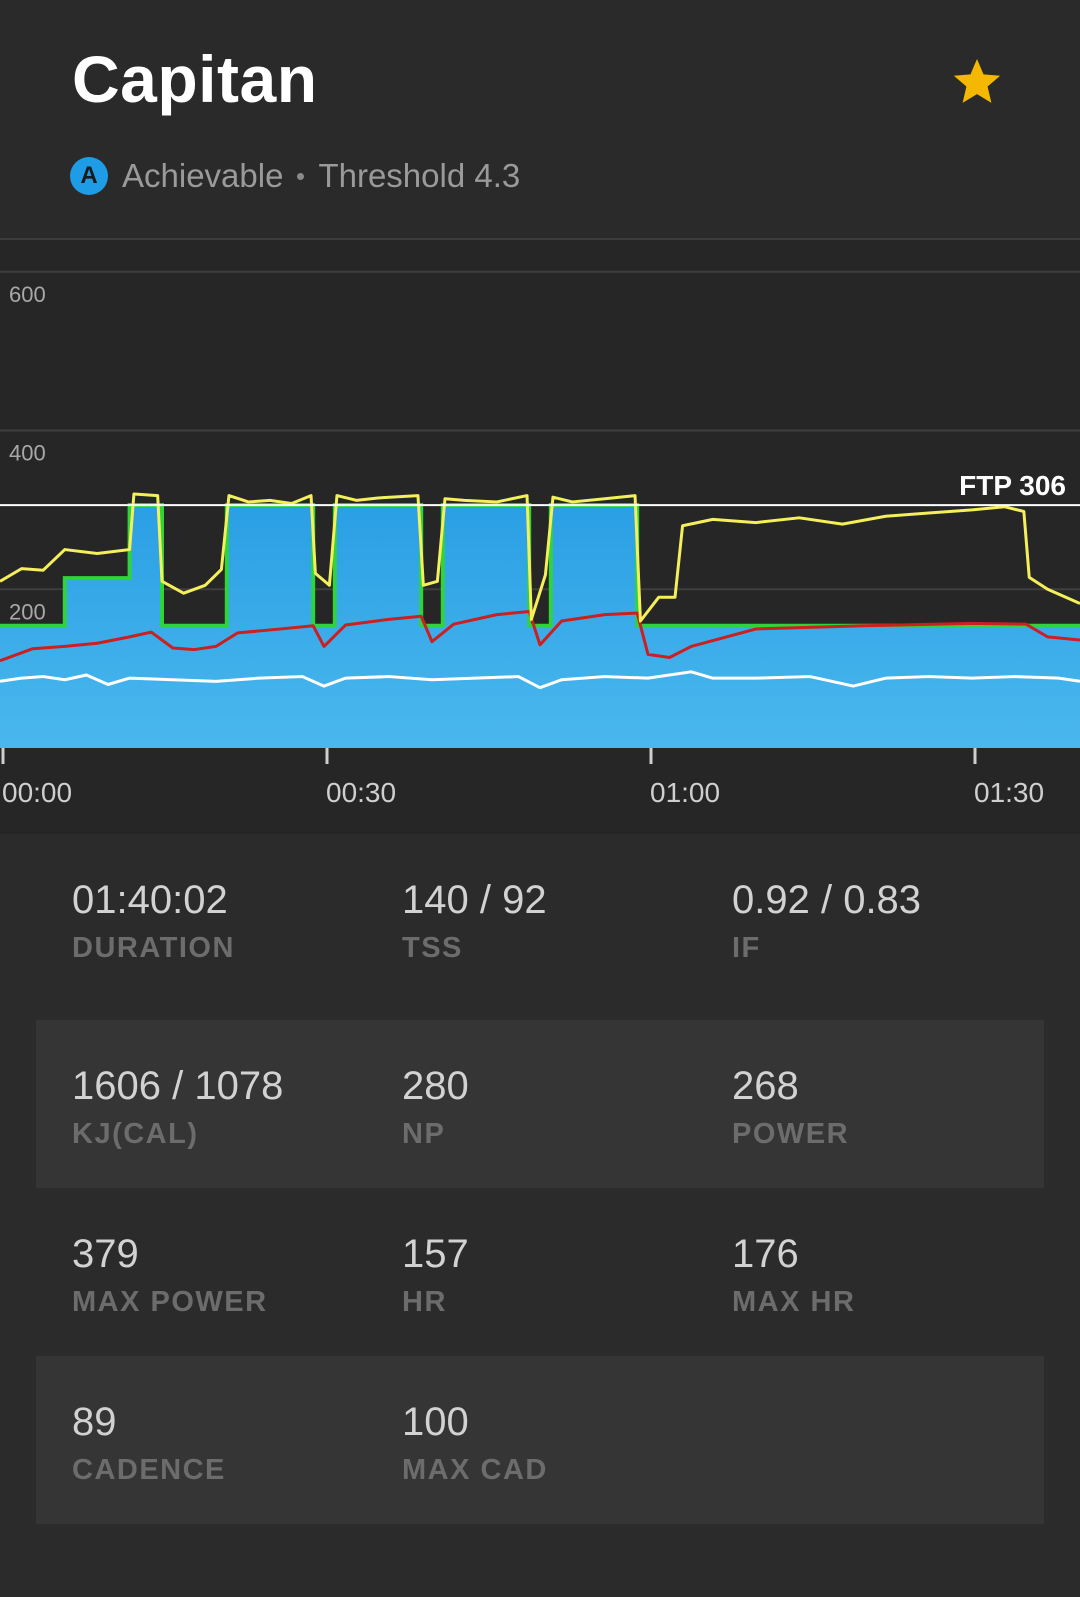 Image resolution: width=1080 pixels, height=1597 pixels. What do you see at coordinates (827, 900) in the screenshot?
I see `stat-value: 0.92 / 0.83` at bounding box center [827, 900].